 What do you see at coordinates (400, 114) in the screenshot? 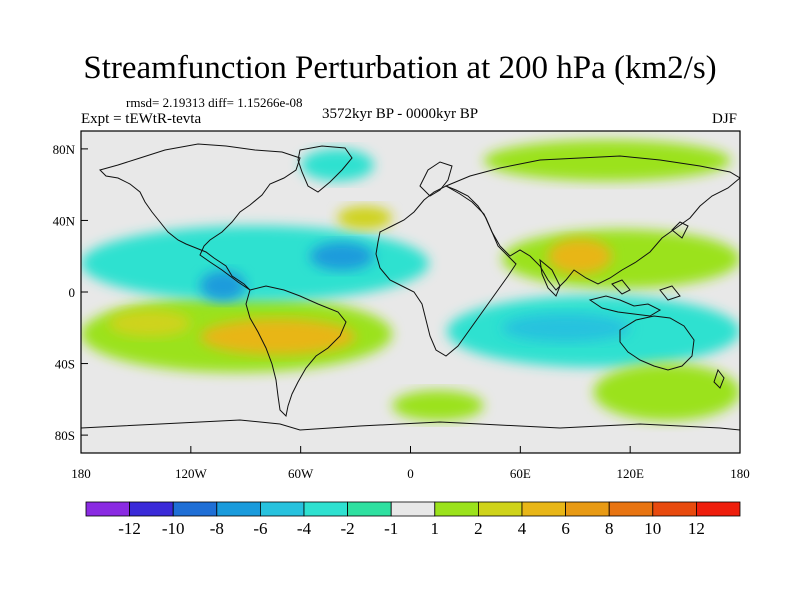
I see `period-label: 3572kyr BP - 0000kyr BP` at bounding box center [400, 114].